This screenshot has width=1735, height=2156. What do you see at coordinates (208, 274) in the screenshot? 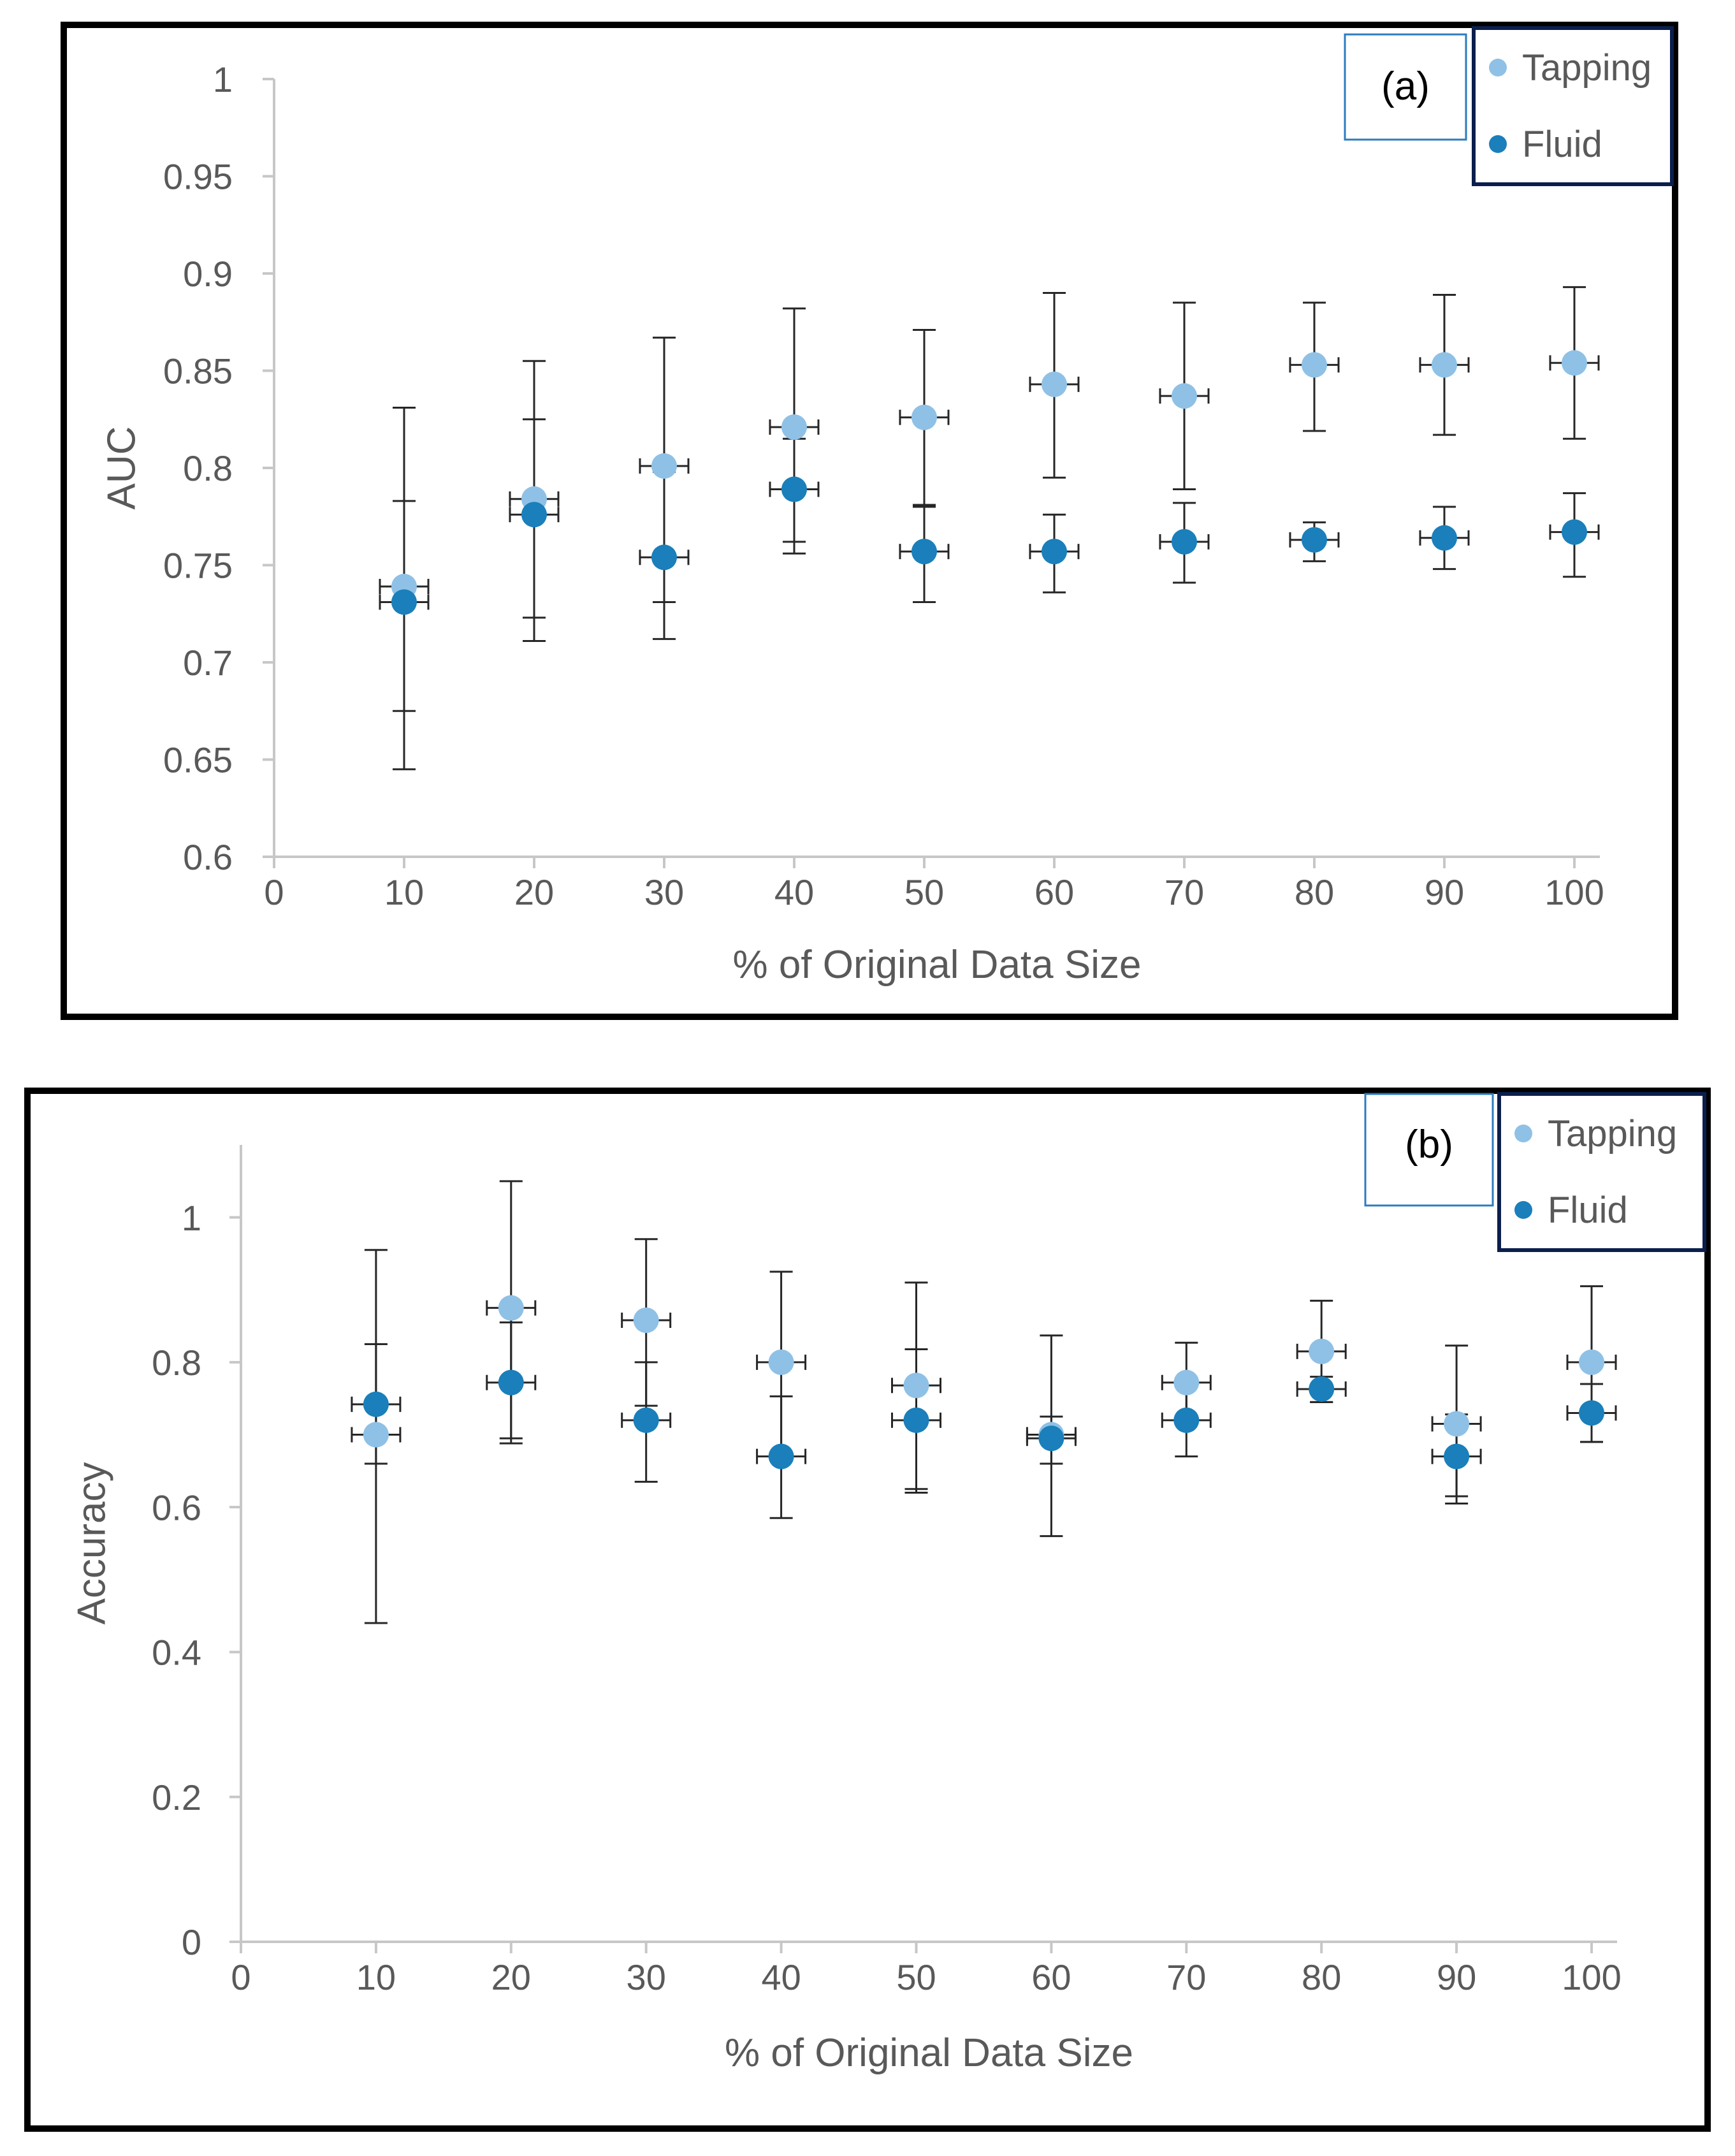
I see `y-tick-label: 0.9` at bounding box center [208, 274].